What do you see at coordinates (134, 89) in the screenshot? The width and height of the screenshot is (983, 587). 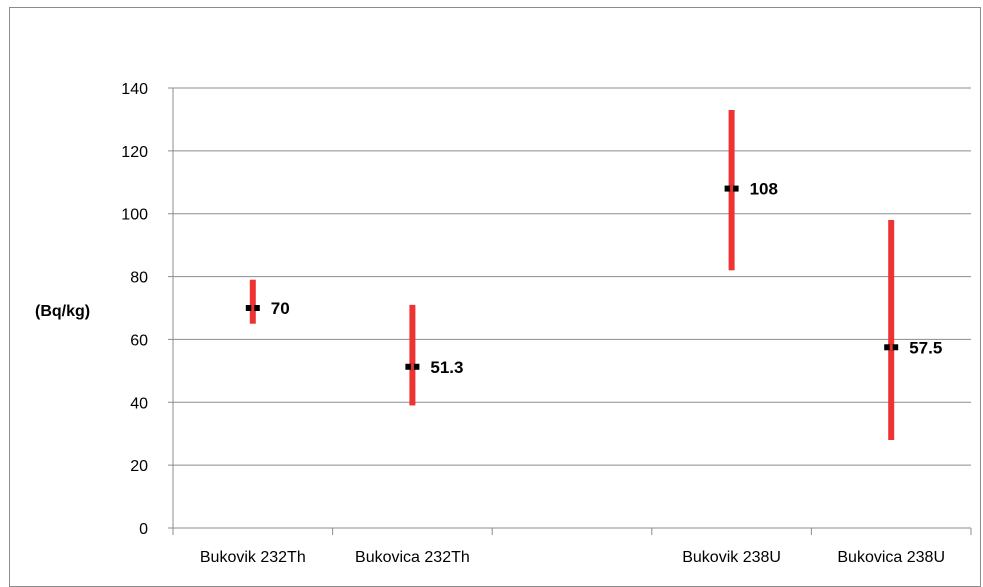 I see `y-tick-label: 140` at bounding box center [134, 89].